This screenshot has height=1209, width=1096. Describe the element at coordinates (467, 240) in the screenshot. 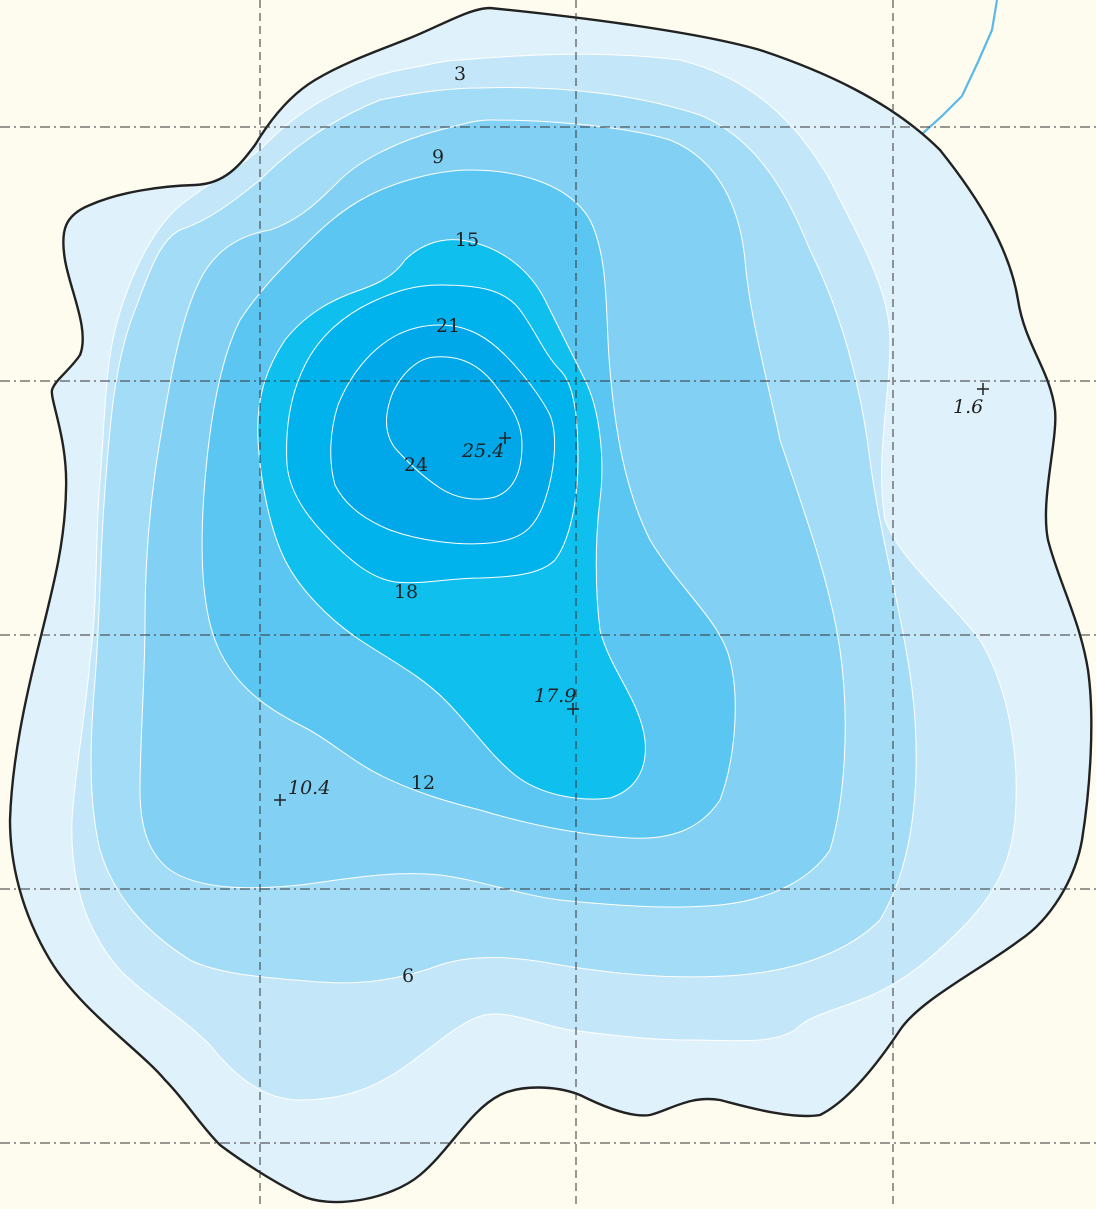

I see `contour-label-15: 15` at that location.